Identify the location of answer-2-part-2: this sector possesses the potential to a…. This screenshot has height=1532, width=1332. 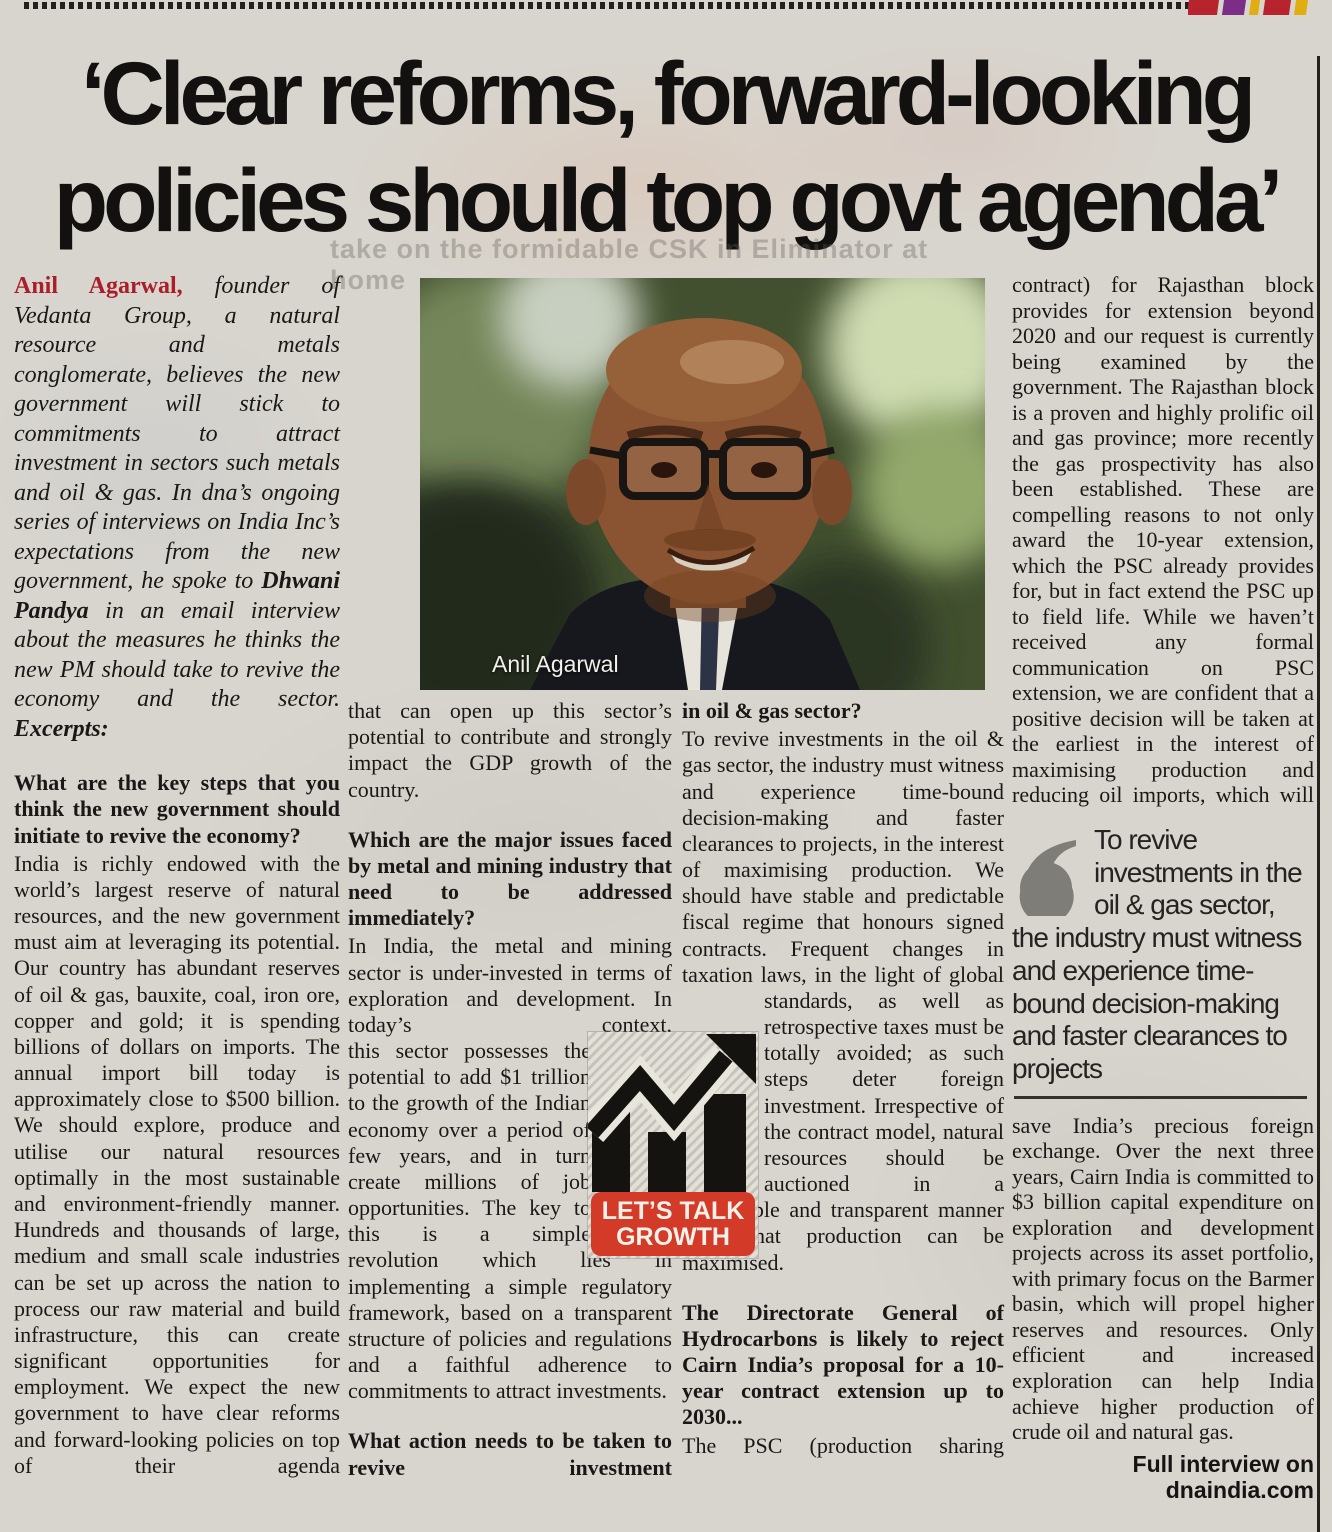
(469, 1142).